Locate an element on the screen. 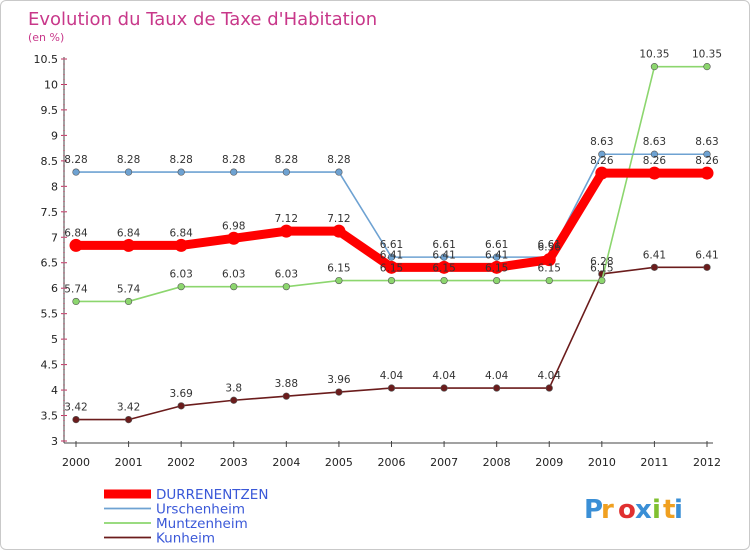 This screenshot has width=750, height=550. logo-letter: i is located at coordinates (678, 510).